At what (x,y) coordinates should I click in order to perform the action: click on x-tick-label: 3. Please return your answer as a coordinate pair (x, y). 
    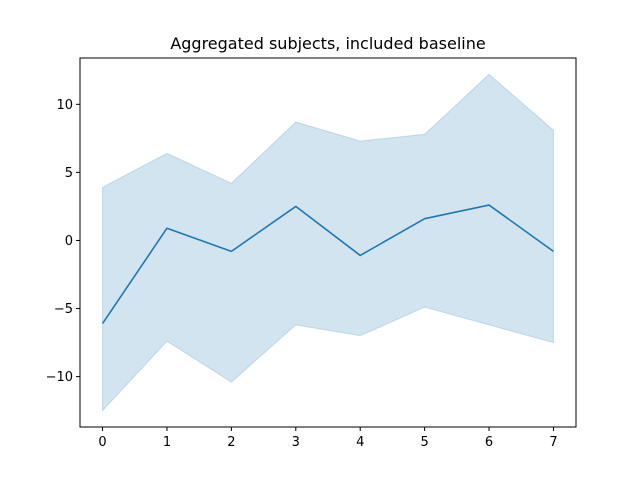
    Looking at the image, I should click on (296, 442).